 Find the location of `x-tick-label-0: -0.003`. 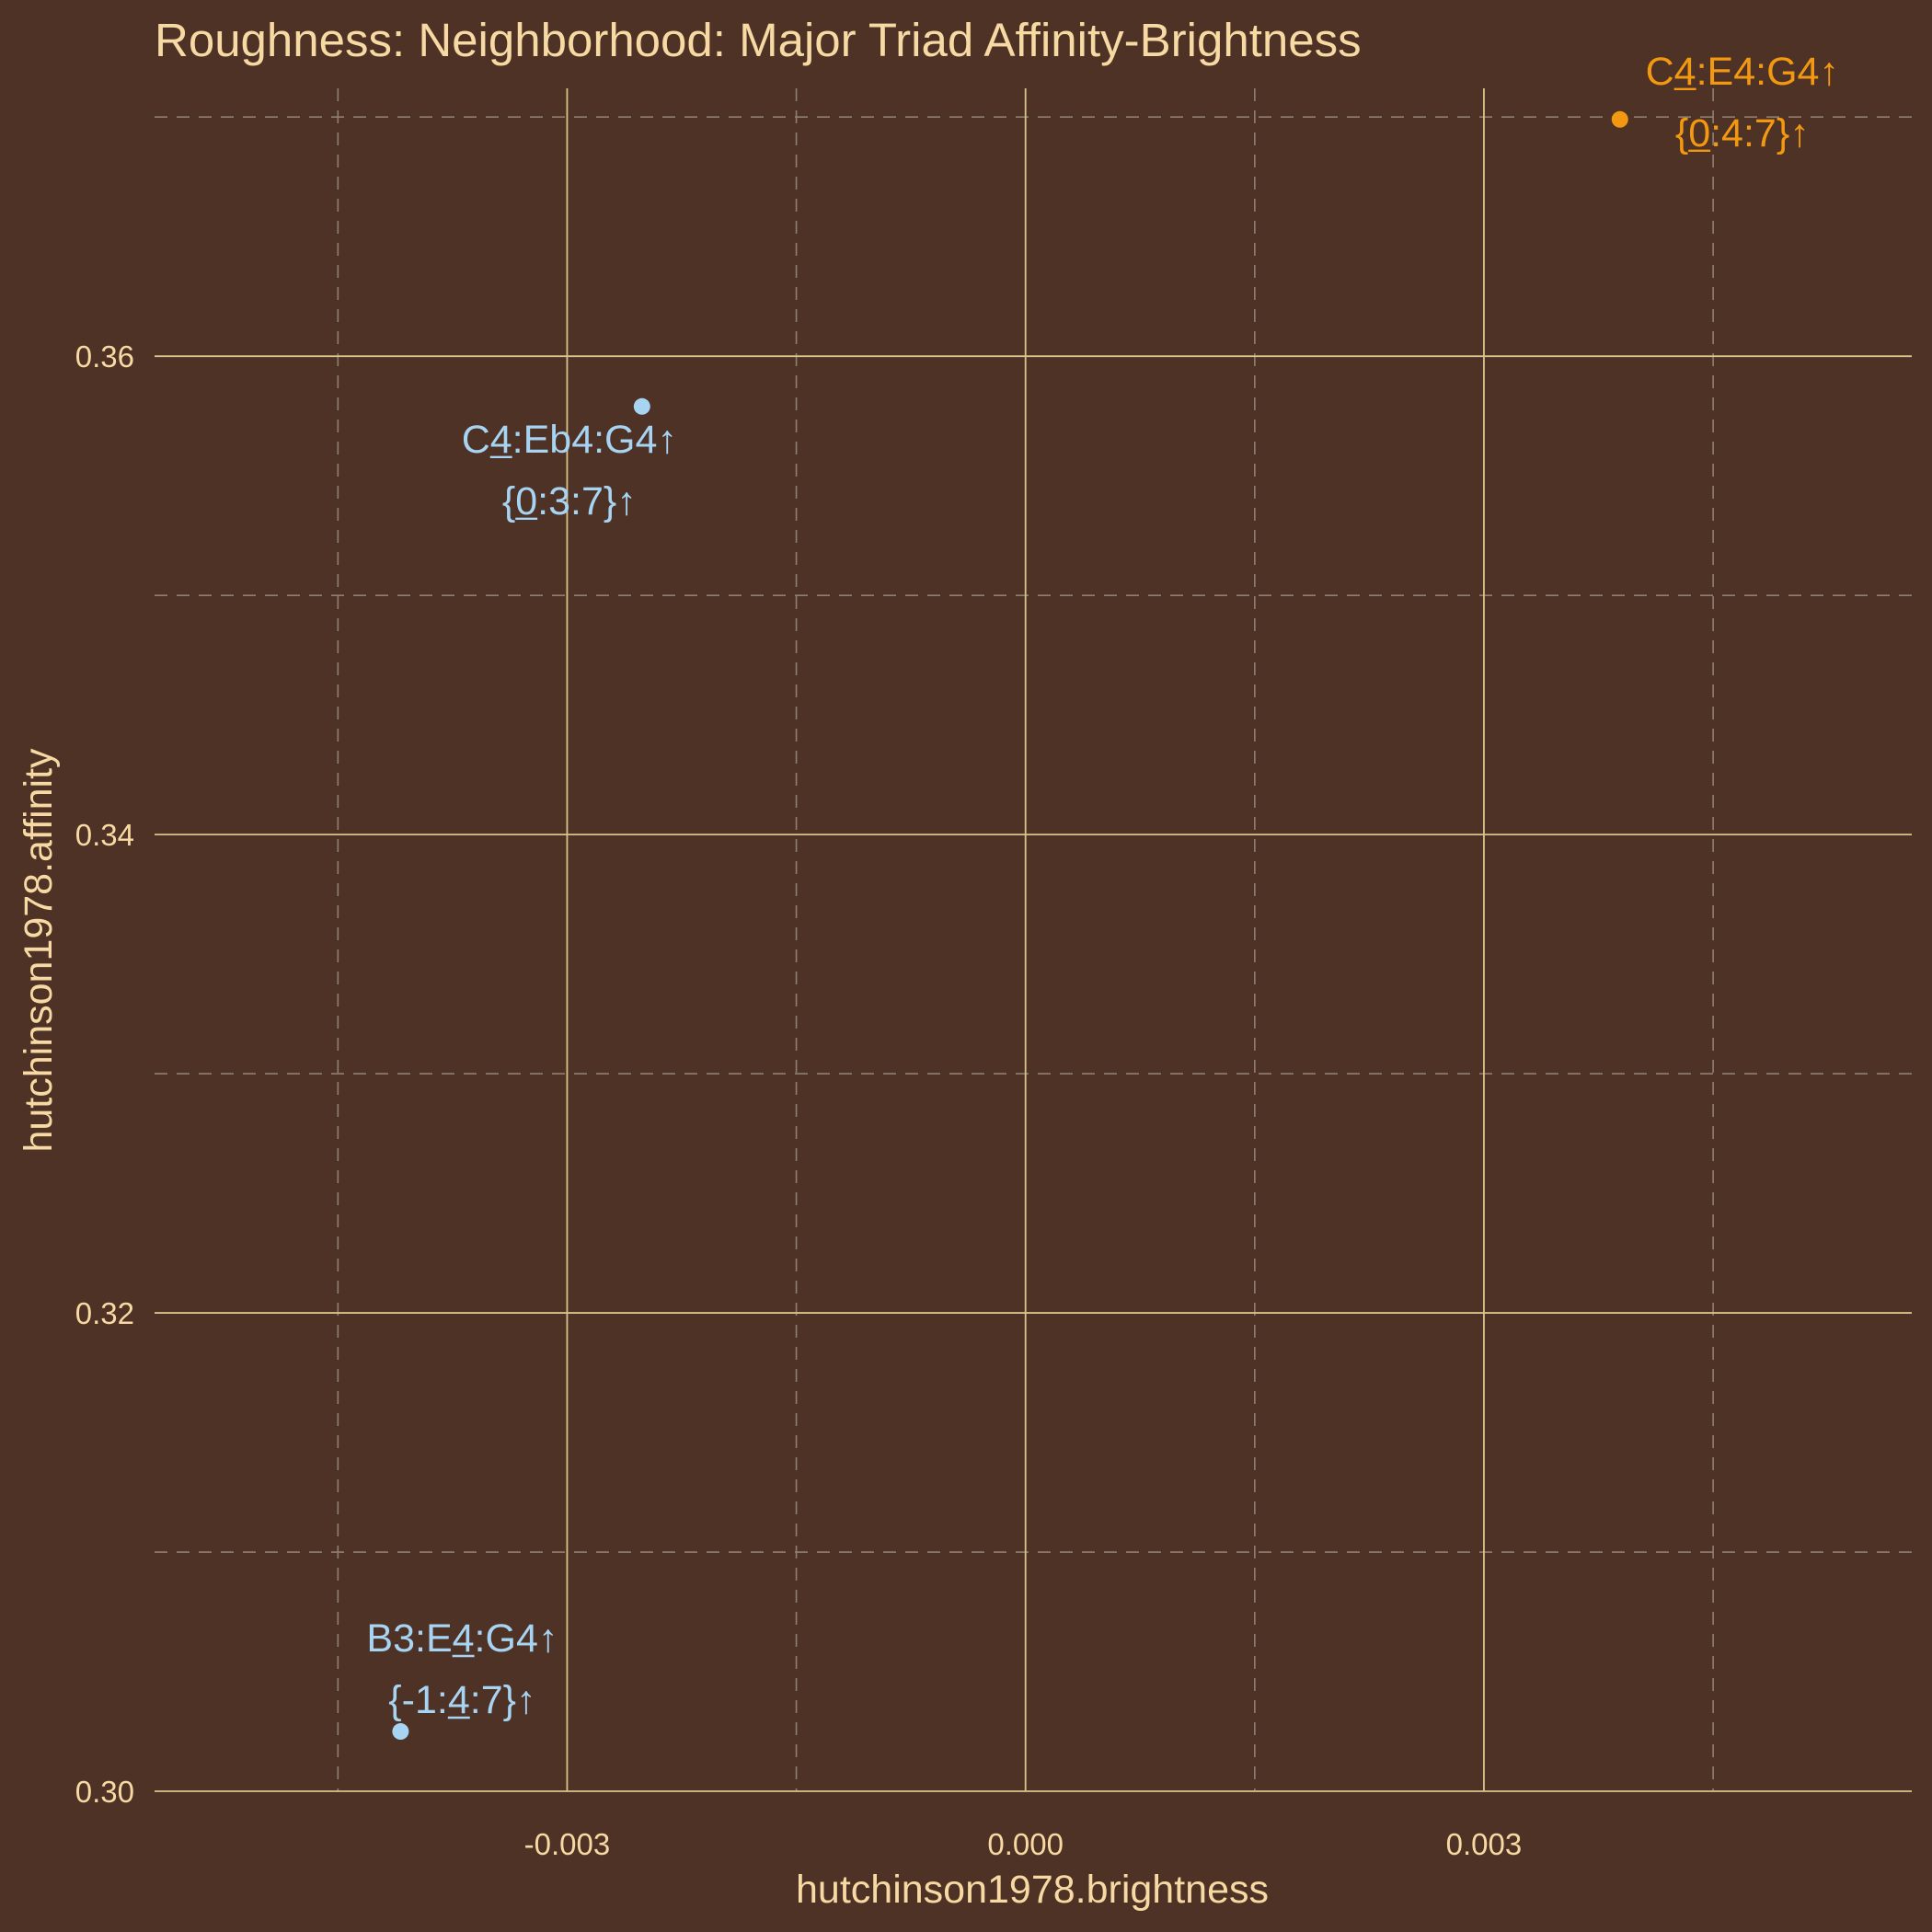

x-tick-label-0: -0.003 is located at coordinates (567, 1844).